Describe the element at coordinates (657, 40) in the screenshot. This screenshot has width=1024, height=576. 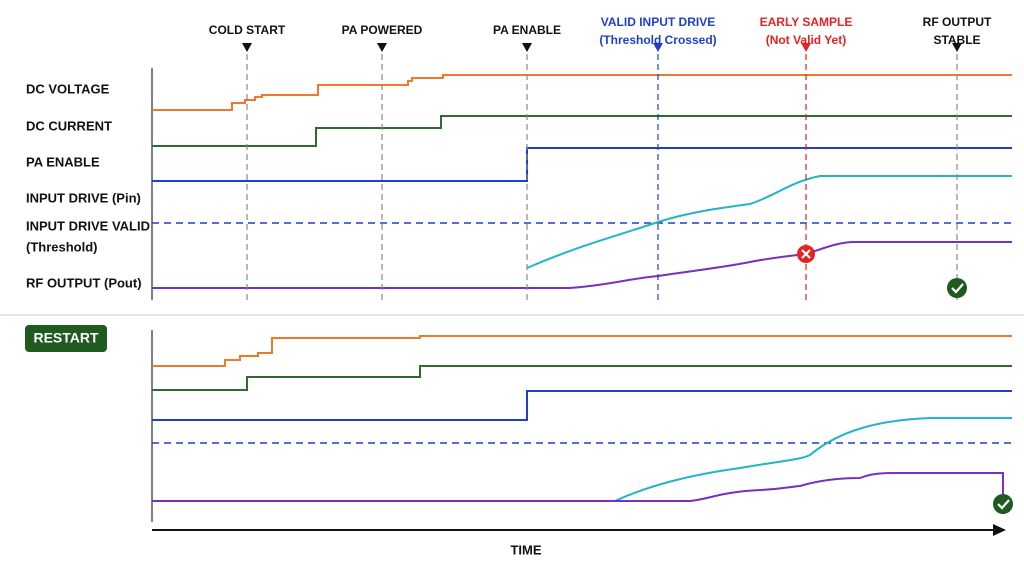
I see `marker-label: (Threshold Crossed)` at that location.